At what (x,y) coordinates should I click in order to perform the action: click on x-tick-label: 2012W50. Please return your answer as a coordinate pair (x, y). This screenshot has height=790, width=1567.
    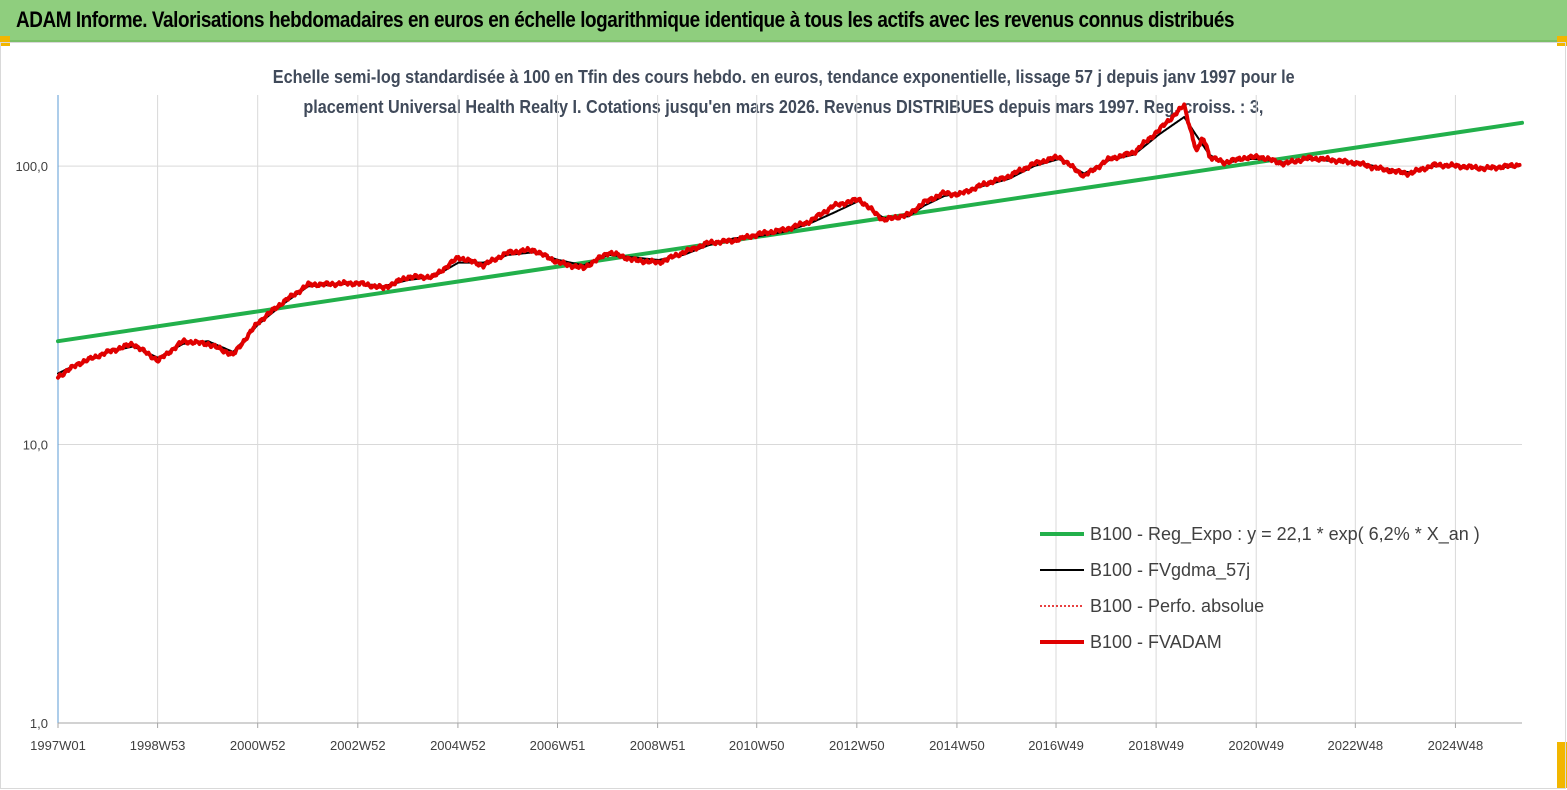
    Looking at the image, I should click on (857, 745).